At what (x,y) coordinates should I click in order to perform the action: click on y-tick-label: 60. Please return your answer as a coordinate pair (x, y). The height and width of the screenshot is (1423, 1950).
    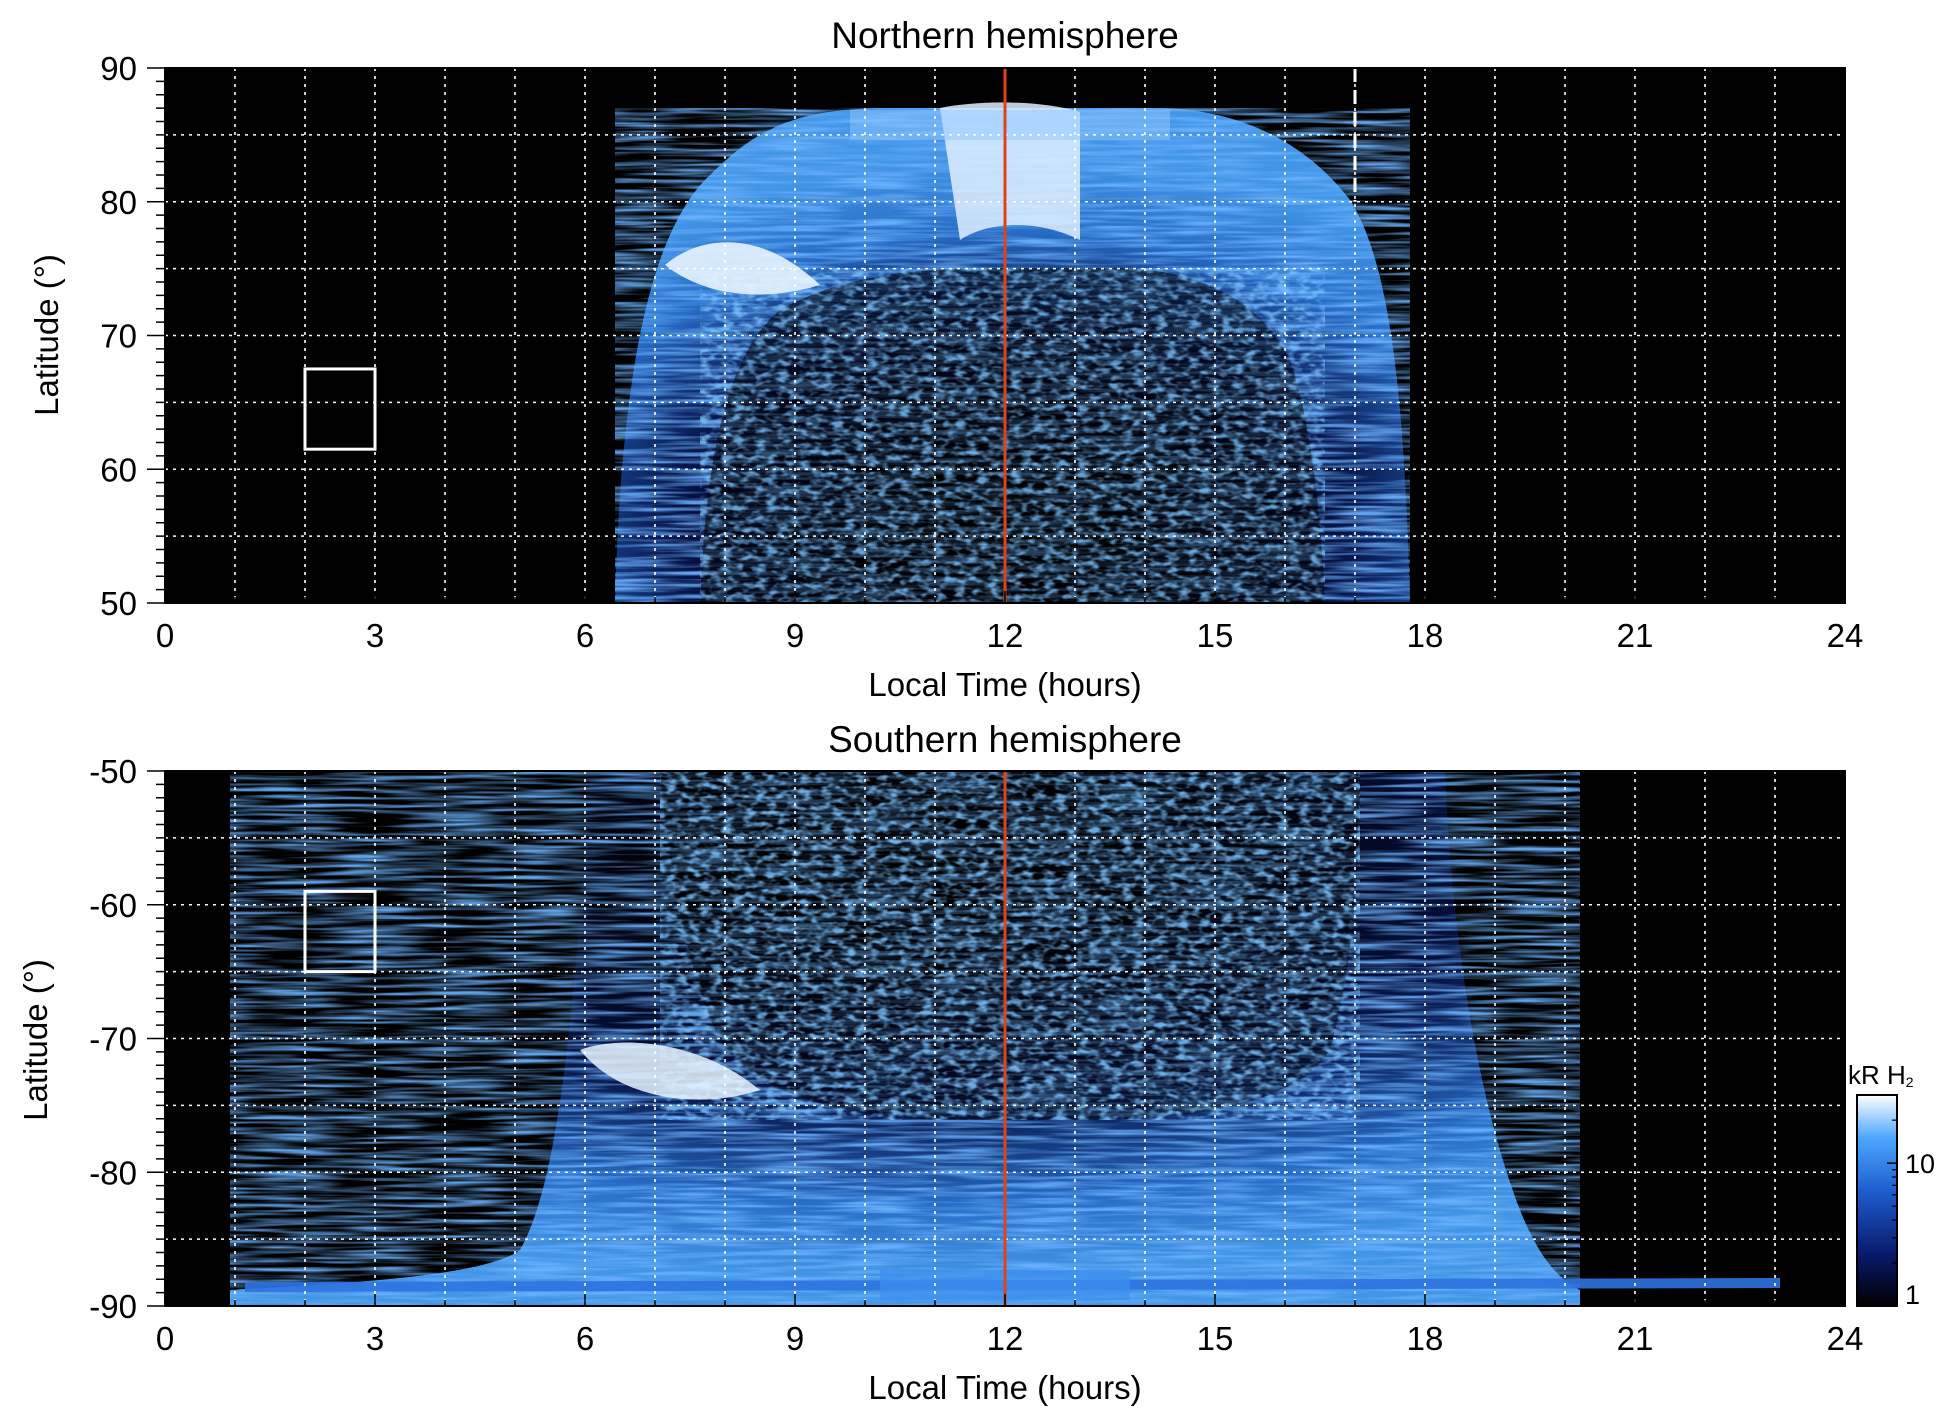
    Looking at the image, I should click on (118, 469).